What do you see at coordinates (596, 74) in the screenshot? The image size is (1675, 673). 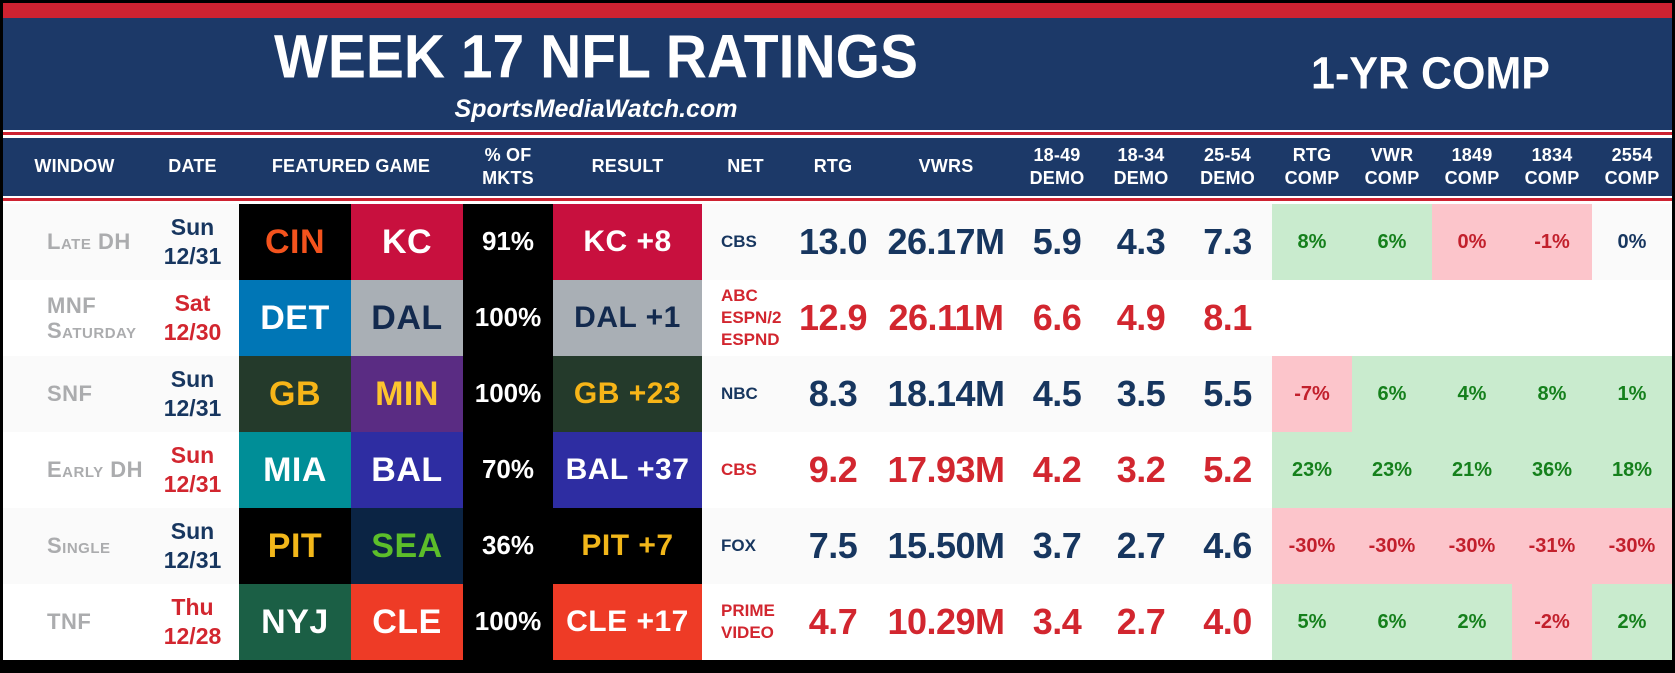 I see `masthead-left: WEEK 17 NFL RATINGS SportsMediaWatch.com` at bounding box center [596, 74].